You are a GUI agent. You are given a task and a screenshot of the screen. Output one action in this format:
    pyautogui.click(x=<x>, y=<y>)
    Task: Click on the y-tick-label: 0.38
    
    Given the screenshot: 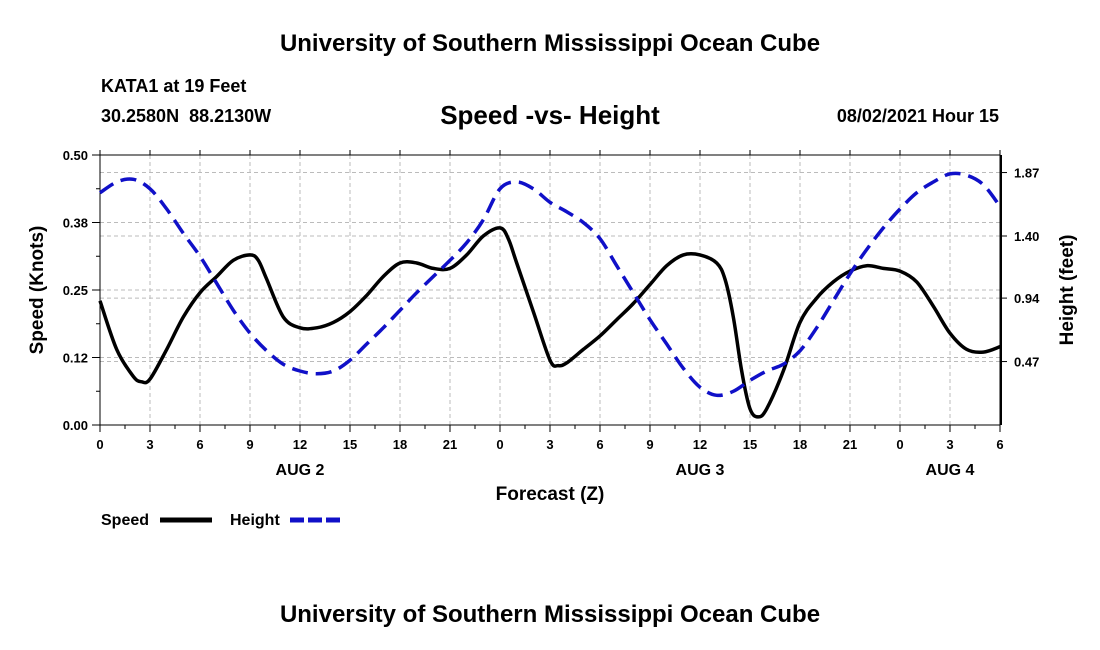 What is the action you would take?
    pyautogui.click(x=75, y=223)
    